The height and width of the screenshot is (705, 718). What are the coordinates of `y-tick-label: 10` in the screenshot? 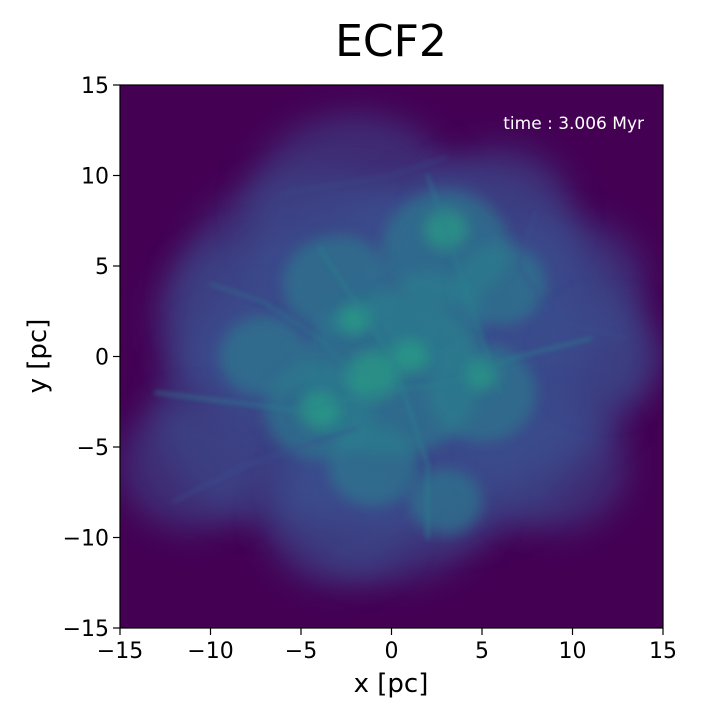 It's located at (95, 177).